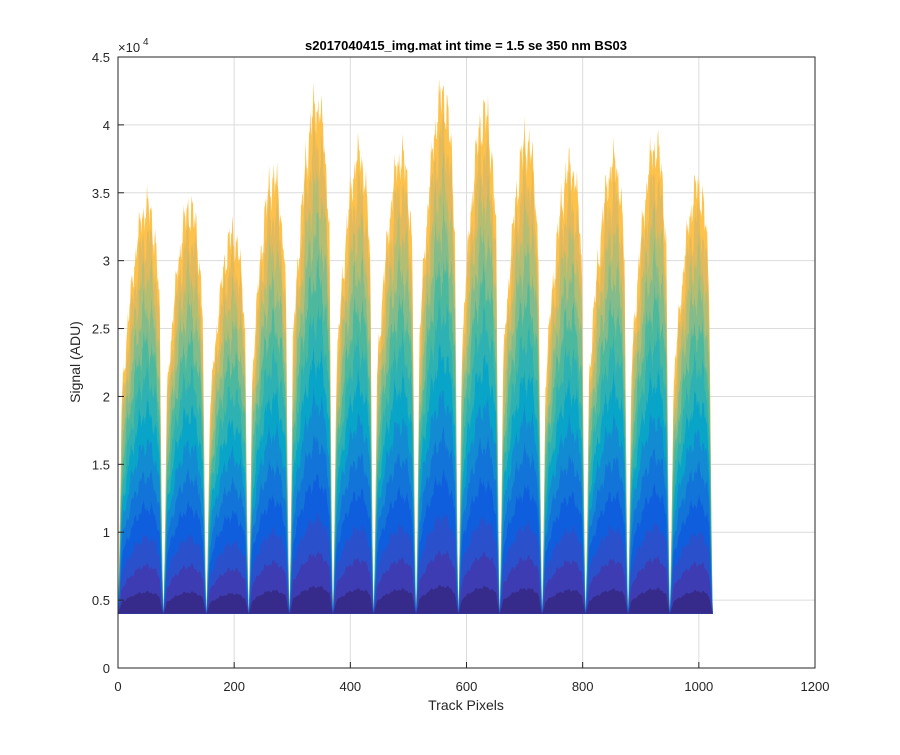 The height and width of the screenshot is (755, 900). I want to click on x-tick-label: 1200, so click(815, 686).